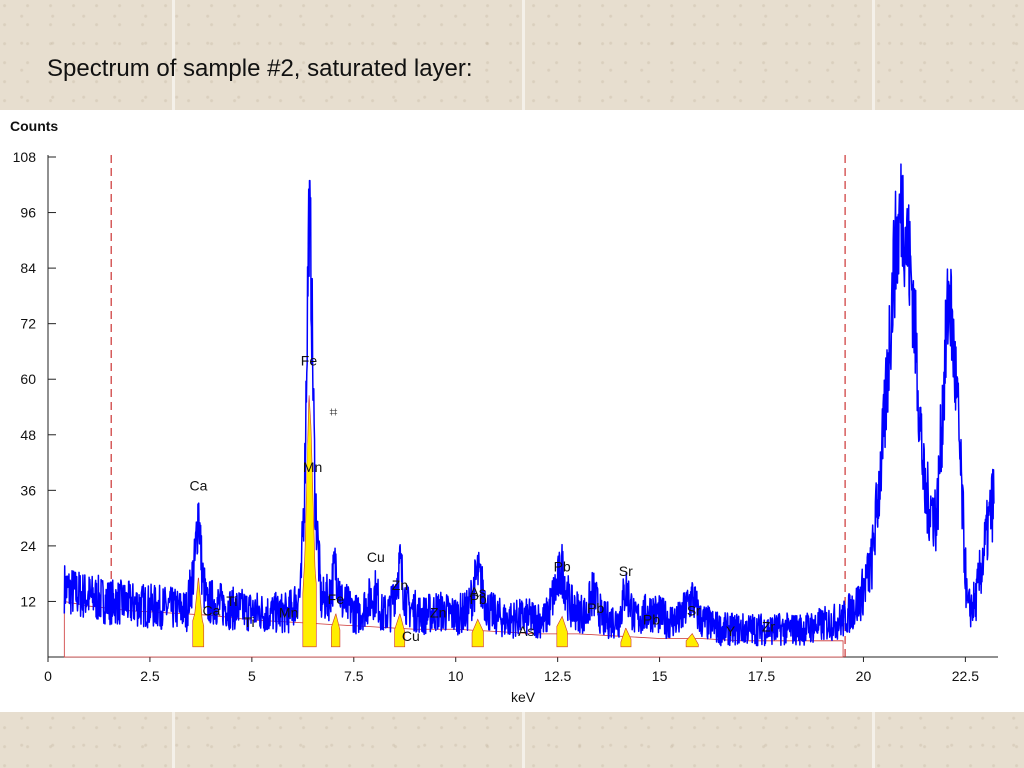 The width and height of the screenshot is (1024, 768). I want to click on y-axis-label: Counts, so click(34, 126).